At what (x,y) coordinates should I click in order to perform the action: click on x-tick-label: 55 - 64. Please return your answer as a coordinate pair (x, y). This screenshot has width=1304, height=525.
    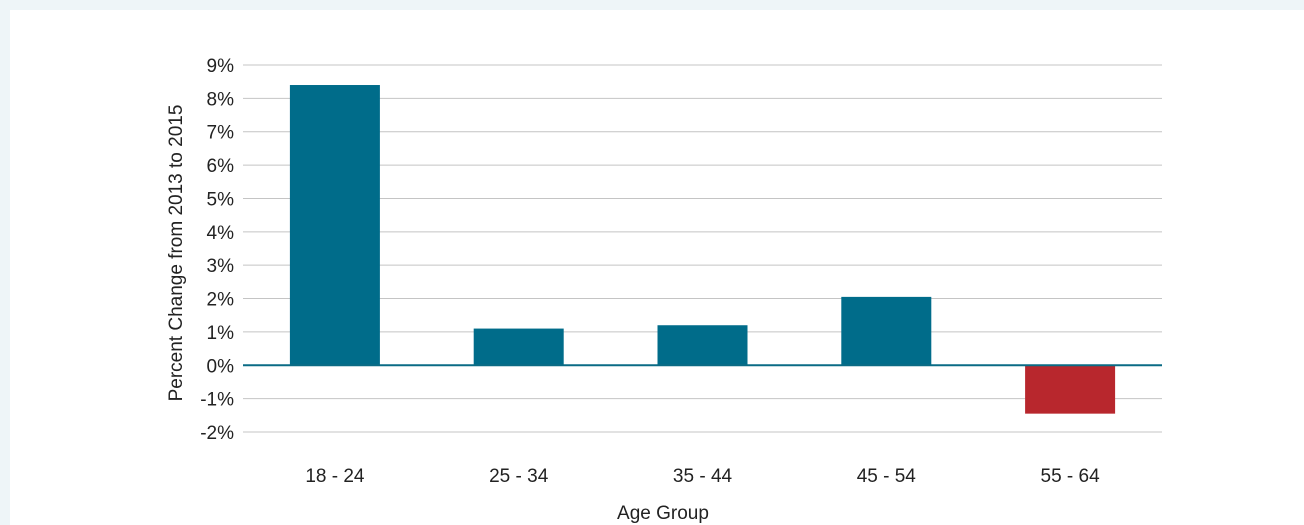
    Looking at the image, I should click on (1071, 476).